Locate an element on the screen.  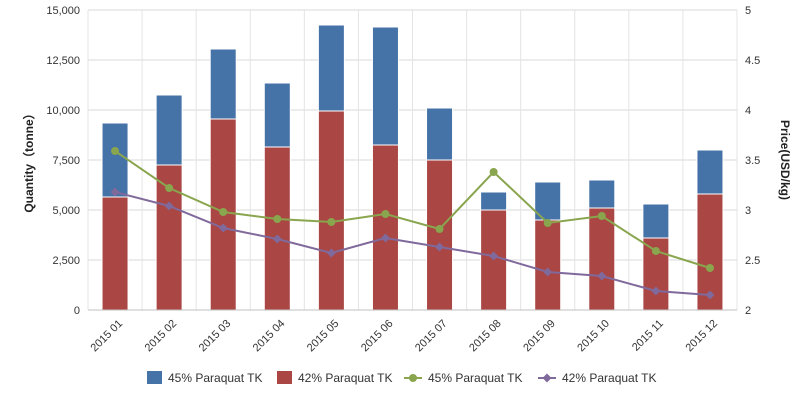
x-tick-label: 2015 06 is located at coordinates (377, 336).